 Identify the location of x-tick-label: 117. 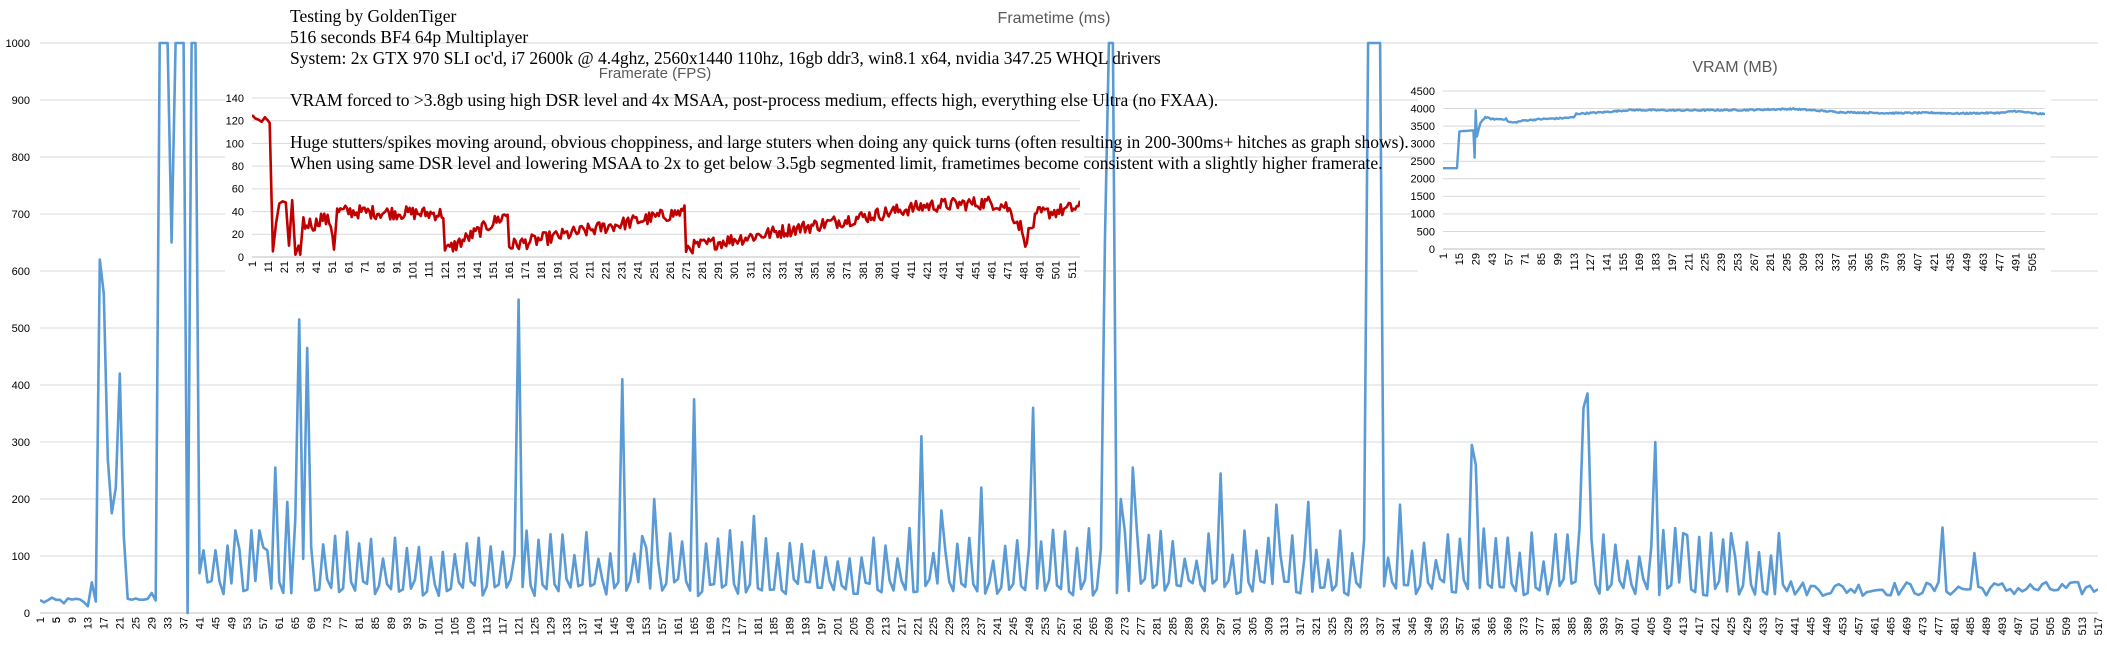
(504, 626).